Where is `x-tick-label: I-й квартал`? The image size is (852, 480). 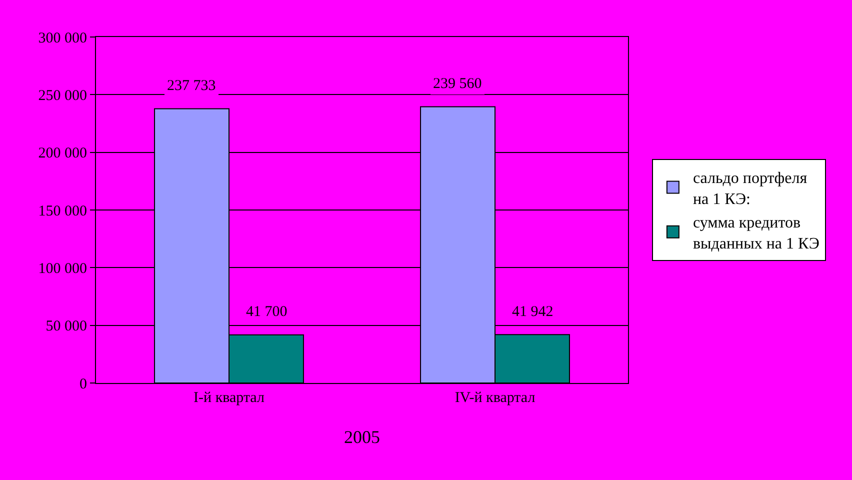
x-tick-label: I-й квартал is located at coordinates (229, 398).